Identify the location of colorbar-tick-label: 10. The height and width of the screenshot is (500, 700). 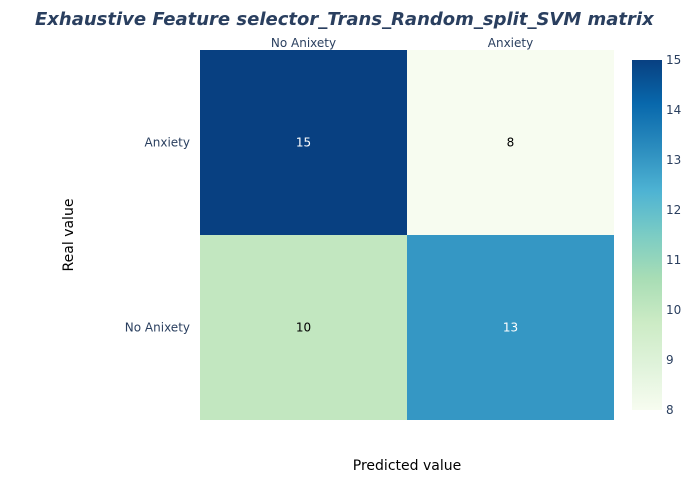
(673, 310).